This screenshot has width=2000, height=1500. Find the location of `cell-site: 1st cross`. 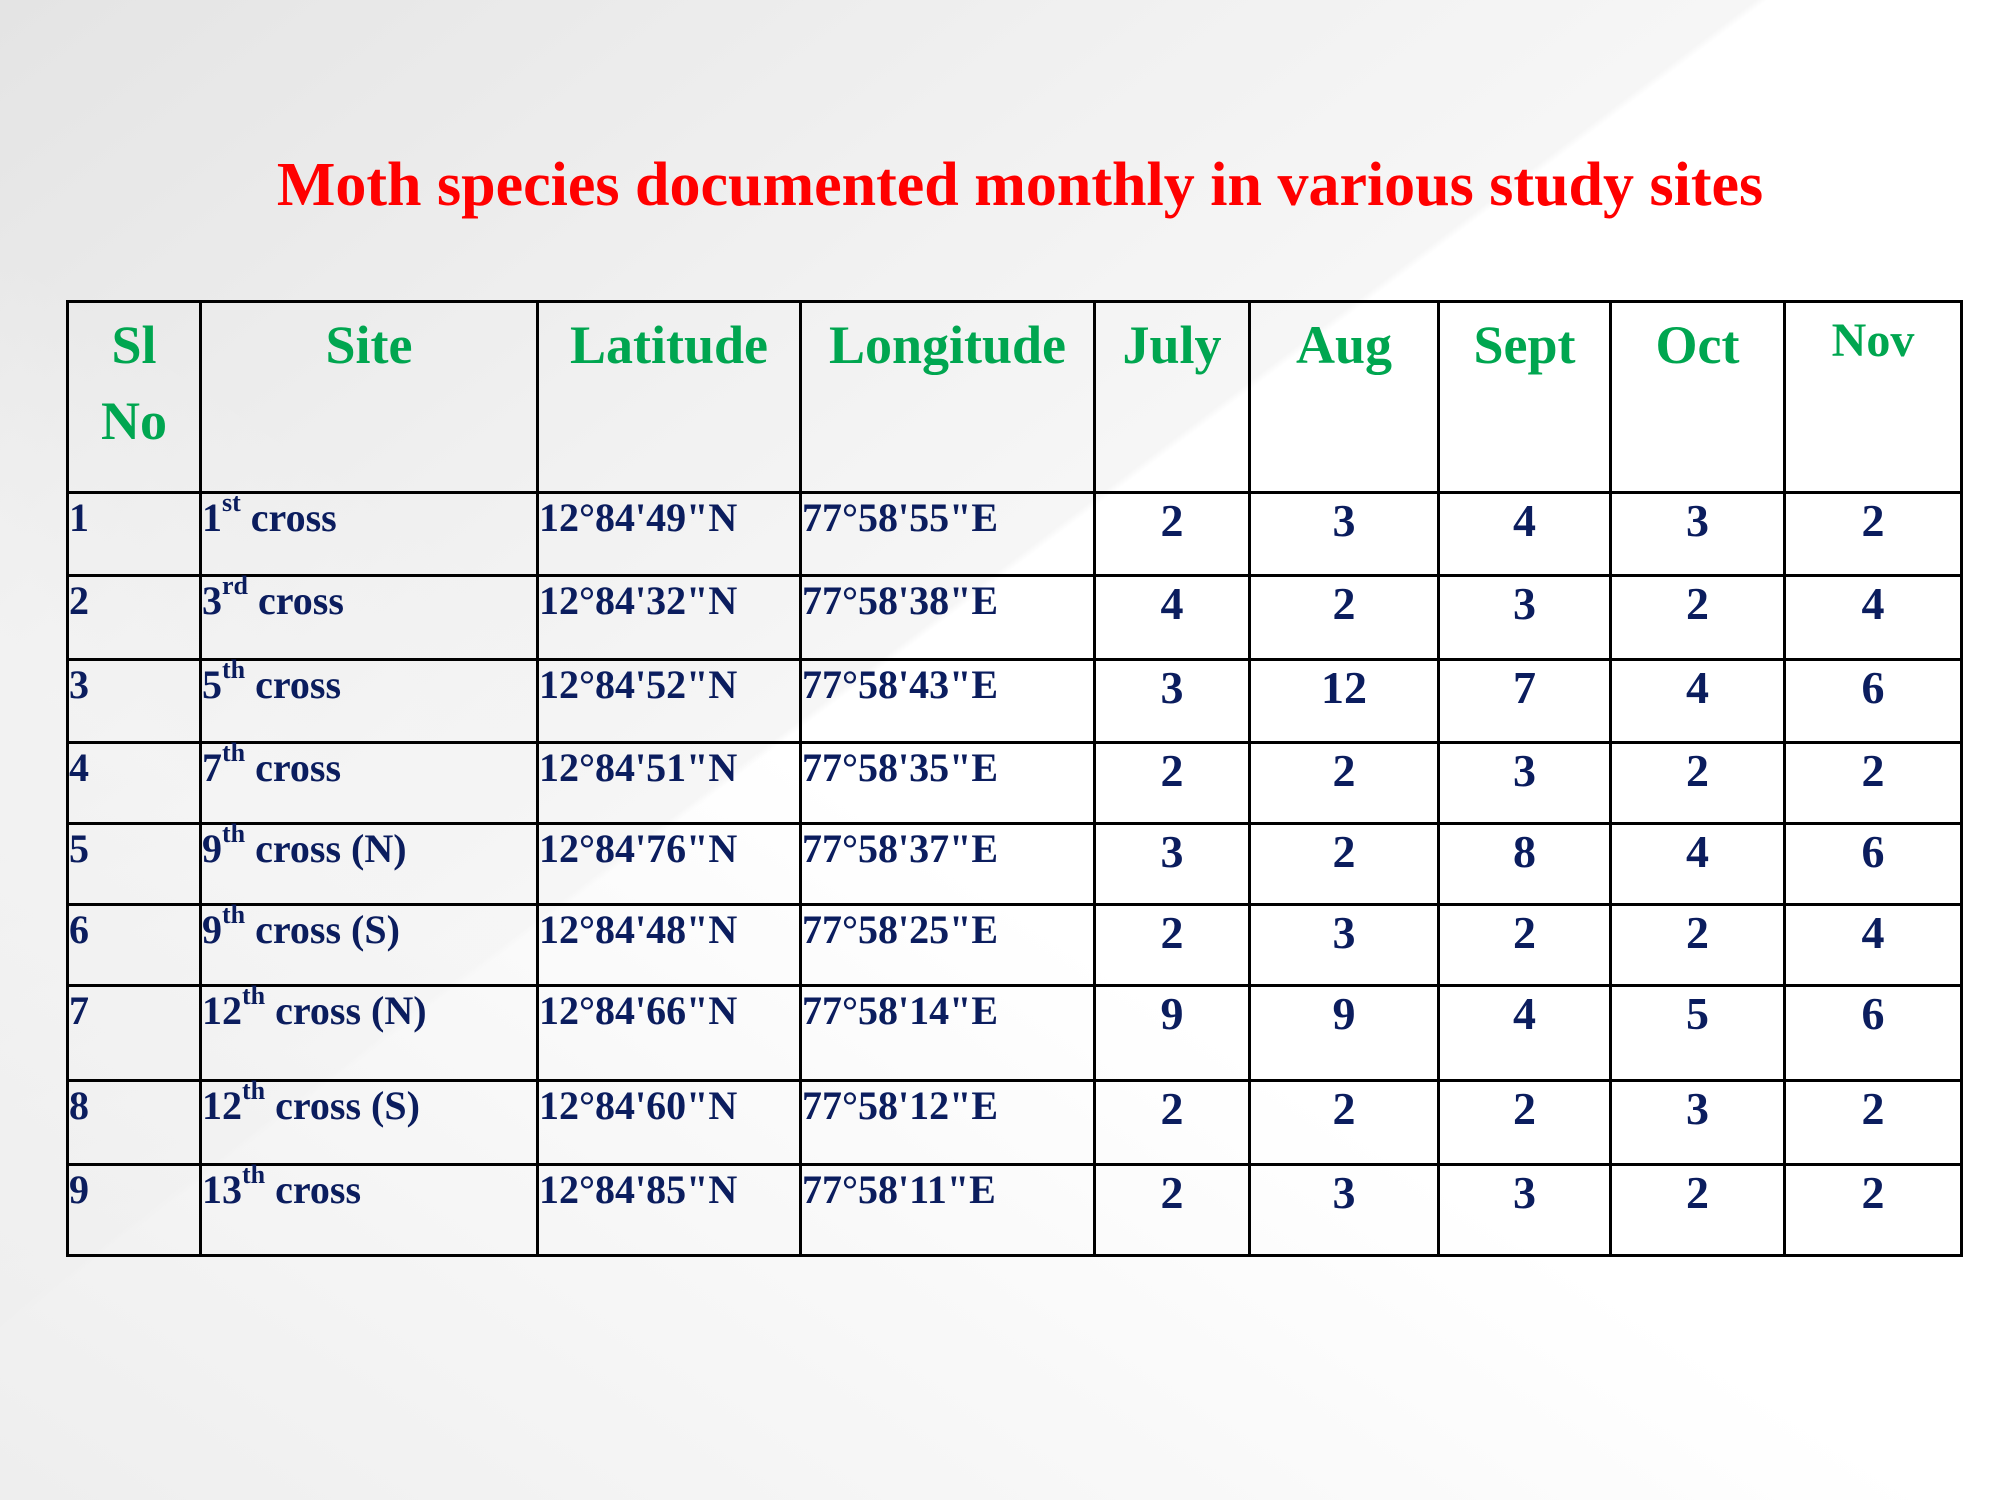

cell-site: 1st cross is located at coordinates (369, 532).